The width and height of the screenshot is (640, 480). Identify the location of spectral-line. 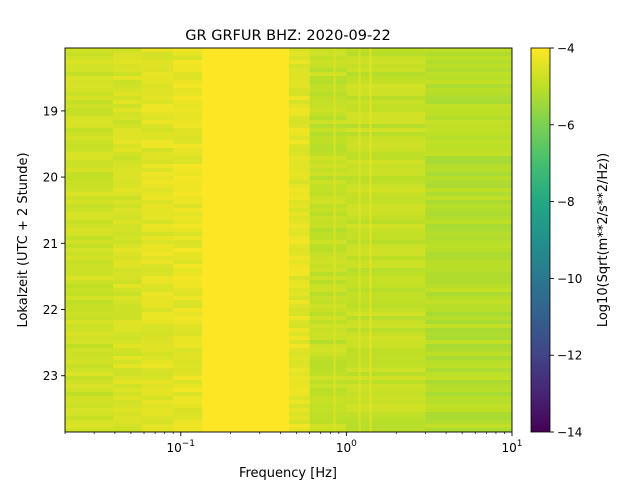
(334, 240).